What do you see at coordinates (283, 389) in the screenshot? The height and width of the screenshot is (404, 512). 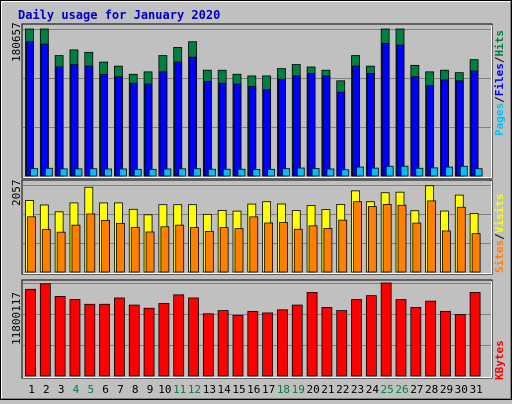 I see `day-label-18: 18` at bounding box center [283, 389].